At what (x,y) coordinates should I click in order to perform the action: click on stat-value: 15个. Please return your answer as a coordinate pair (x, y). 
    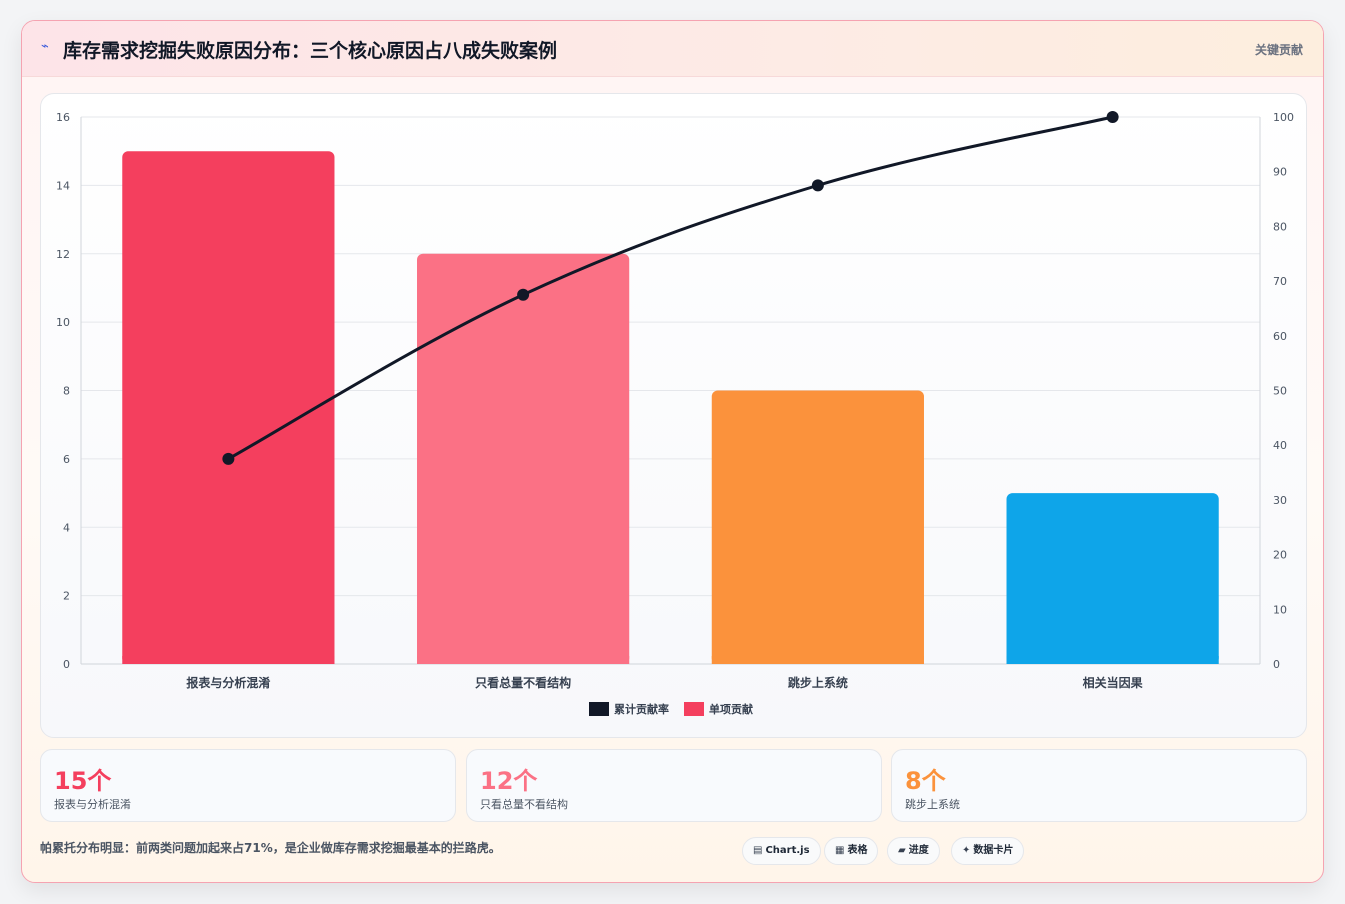
    Looking at the image, I should click on (83, 781).